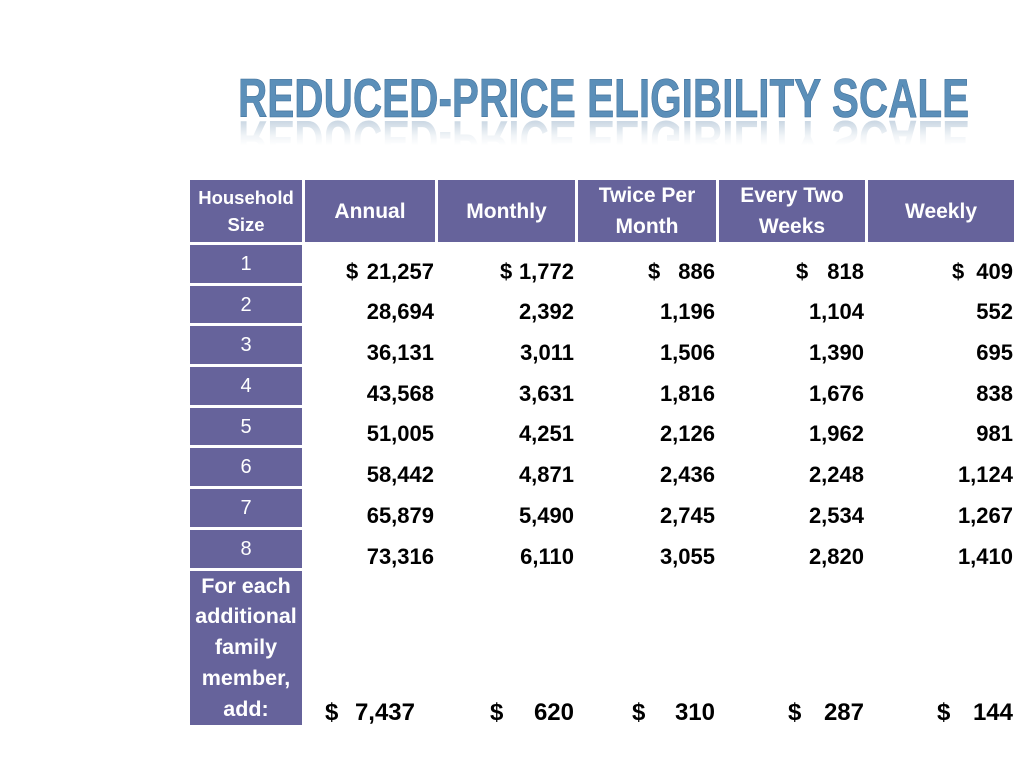 Image resolution: width=1024 pixels, height=768 pixels. What do you see at coordinates (994, 312) in the screenshot?
I see `weekly-amount: 552` at bounding box center [994, 312].